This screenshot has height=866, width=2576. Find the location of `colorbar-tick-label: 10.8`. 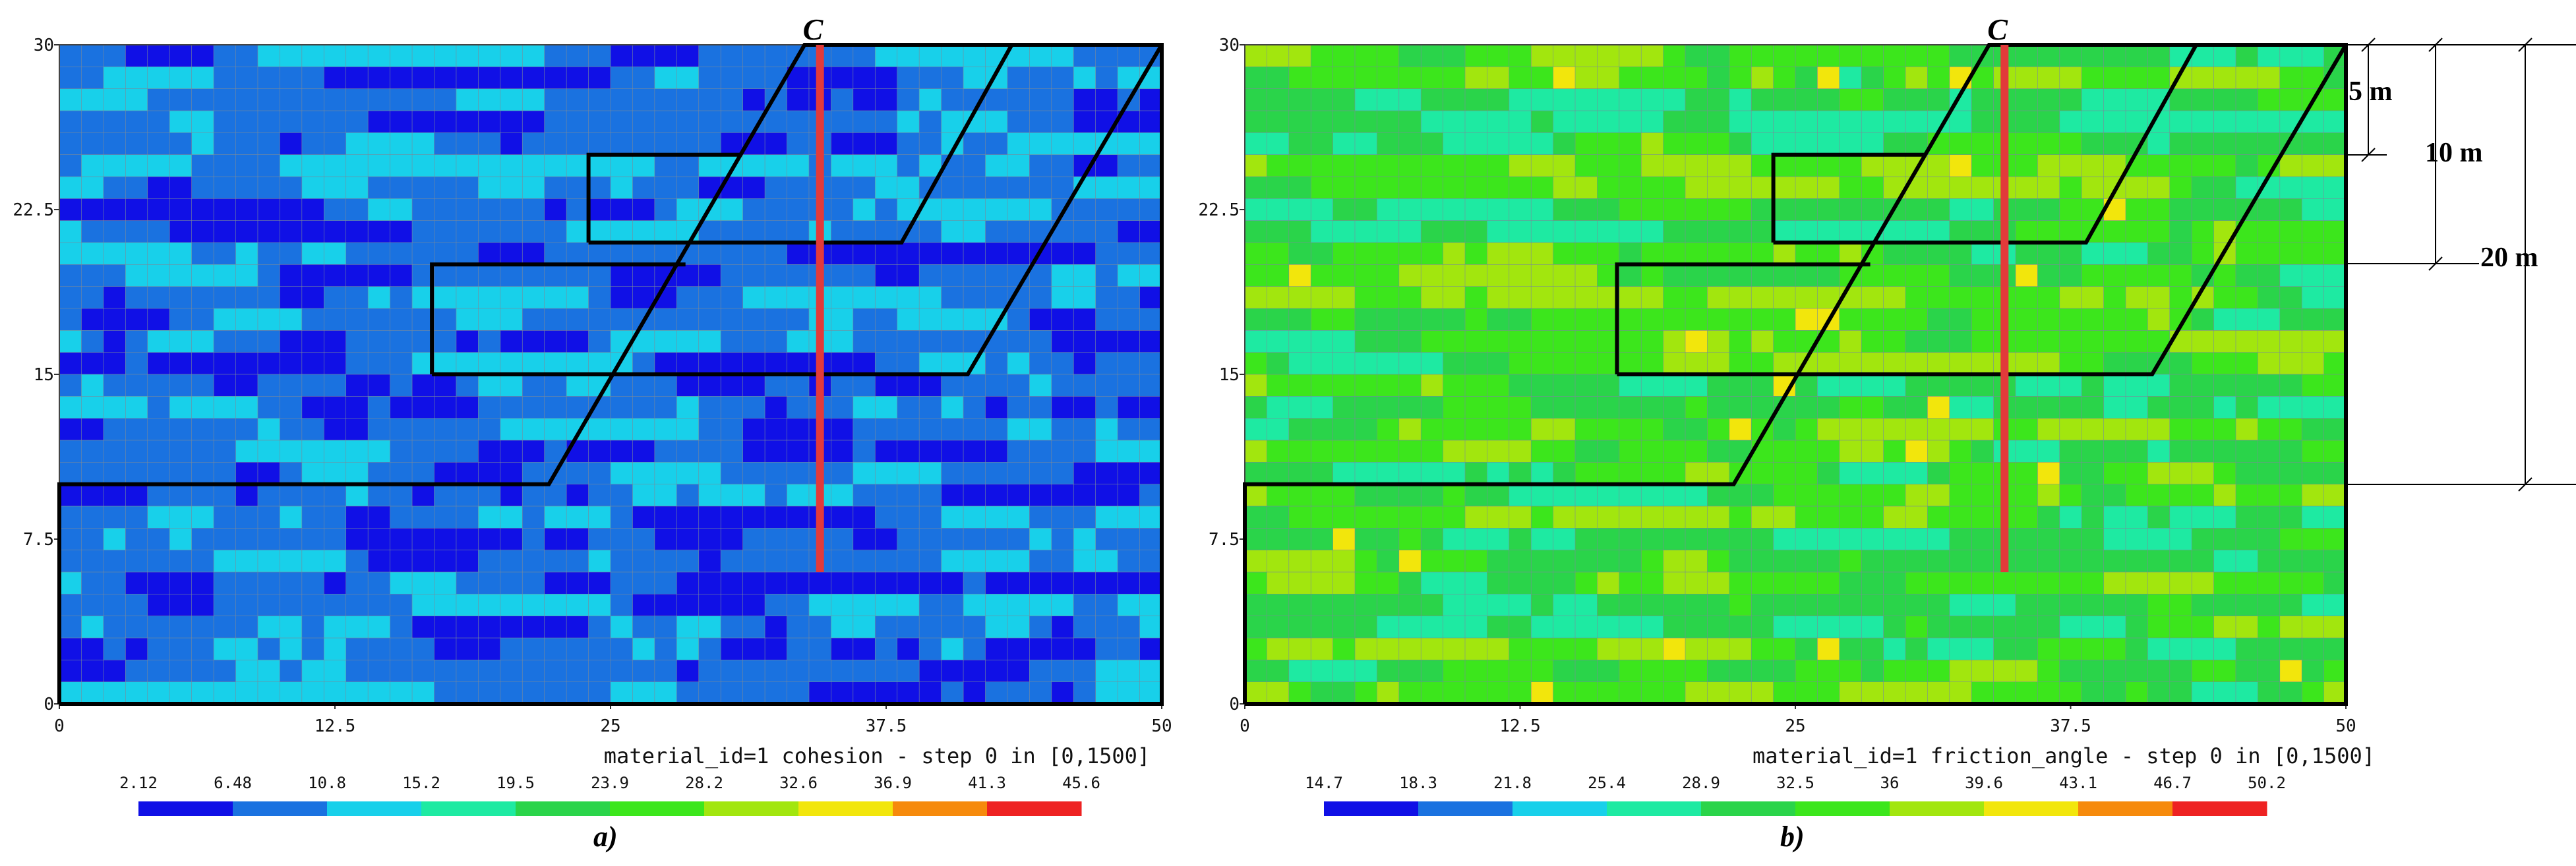

colorbar-tick-label: 10.8 is located at coordinates (327, 783).